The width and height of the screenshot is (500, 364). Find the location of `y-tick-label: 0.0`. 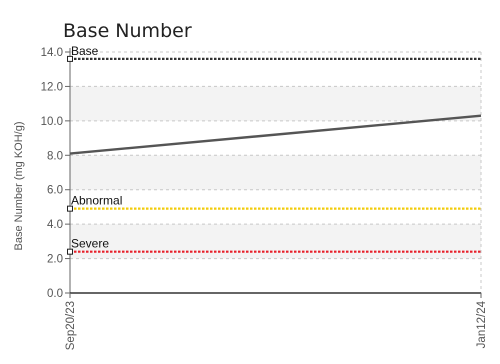

y-tick-label: 0.0 is located at coordinates (55, 294).